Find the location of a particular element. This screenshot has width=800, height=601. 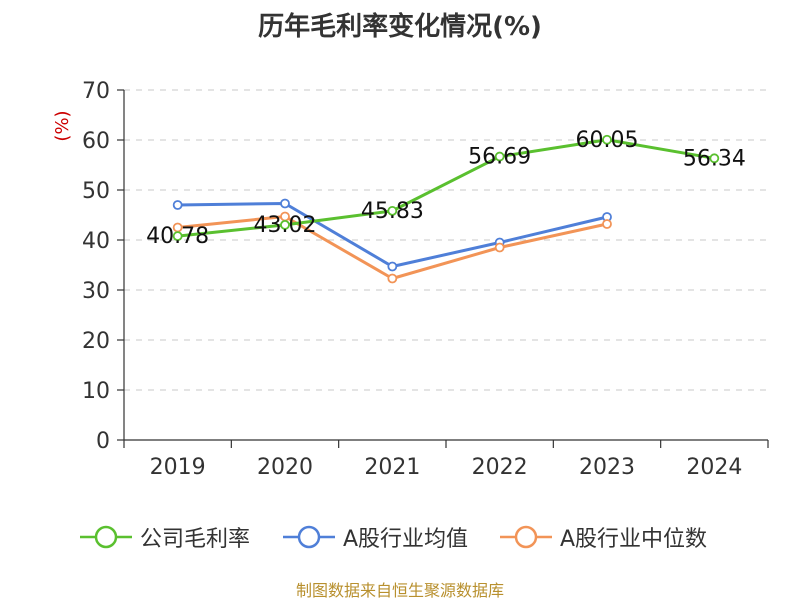

y-tick-label: 70 is located at coordinates (96, 91).